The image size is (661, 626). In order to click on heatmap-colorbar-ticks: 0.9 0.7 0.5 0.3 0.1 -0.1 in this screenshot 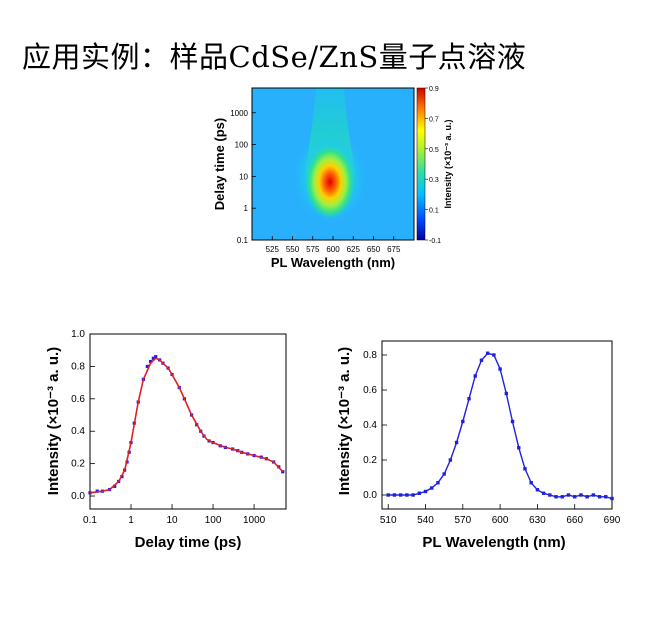, I will do `click(433, 165)`.